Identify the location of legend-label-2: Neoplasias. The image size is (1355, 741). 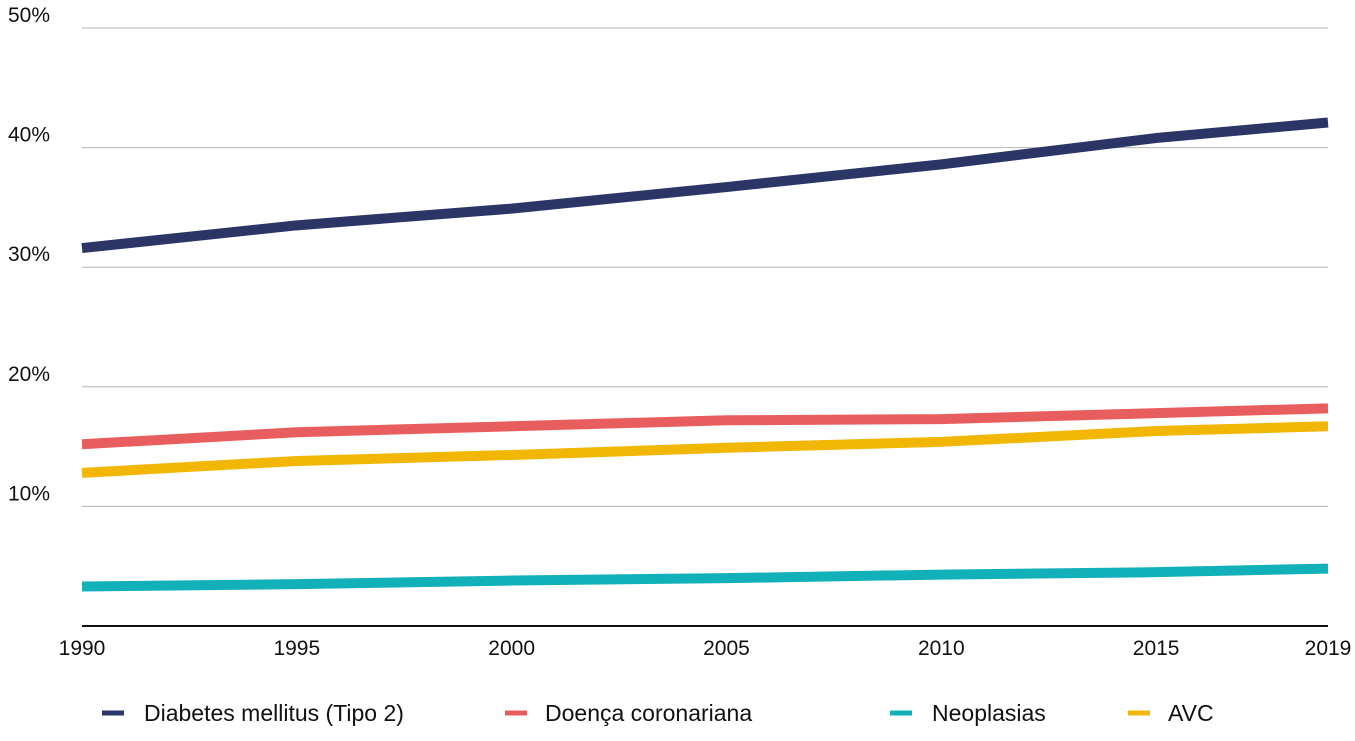
(989, 713).